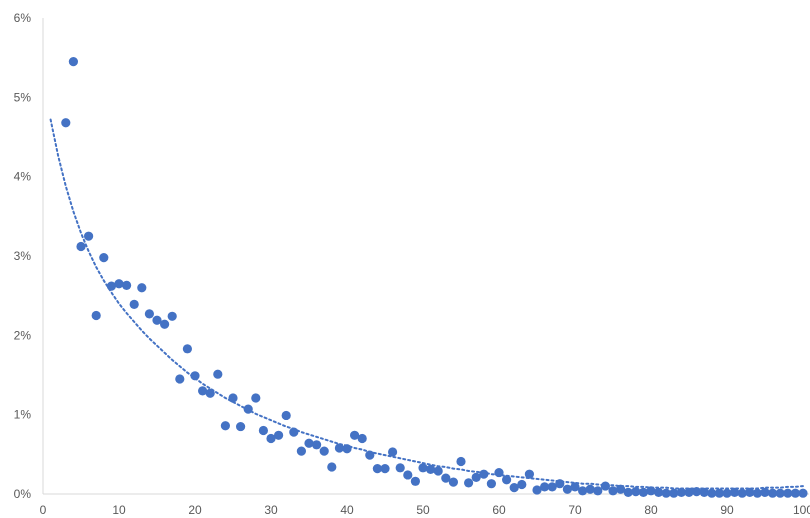 The width and height of the screenshot is (810, 518). Describe the element at coordinates (425, 505) in the screenshot. I see `x-axis: 0 10 20 30 40 50 60 70 80 90 100` at that location.